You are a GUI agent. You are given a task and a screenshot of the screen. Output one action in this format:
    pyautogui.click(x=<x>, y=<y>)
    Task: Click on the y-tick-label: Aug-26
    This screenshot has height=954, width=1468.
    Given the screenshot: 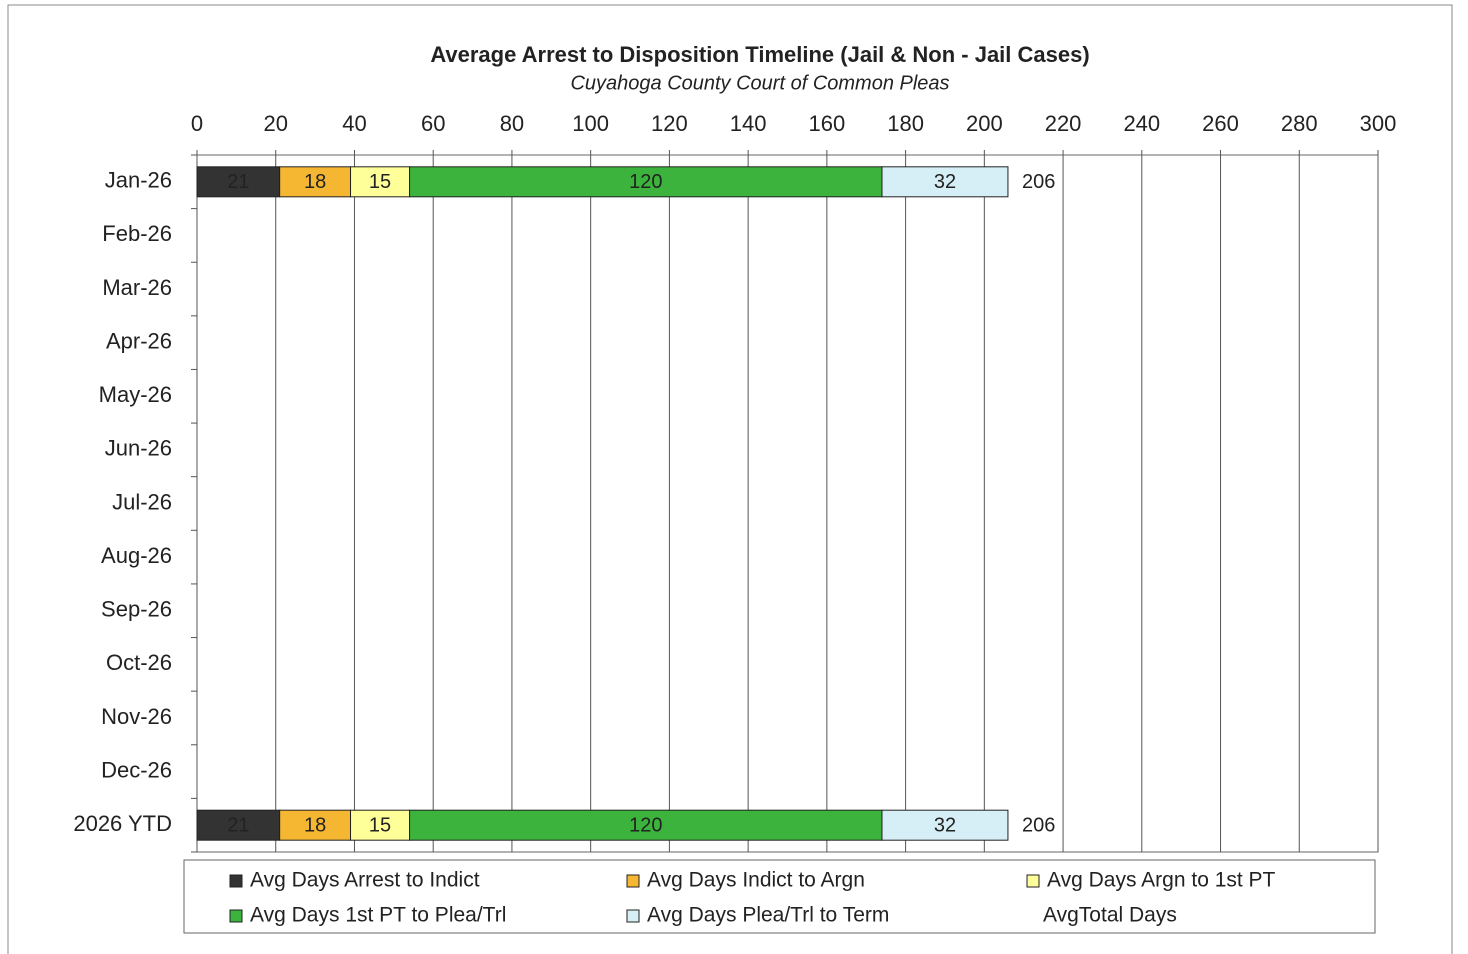 What is the action you would take?
    pyautogui.click(x=136, y=555)
    